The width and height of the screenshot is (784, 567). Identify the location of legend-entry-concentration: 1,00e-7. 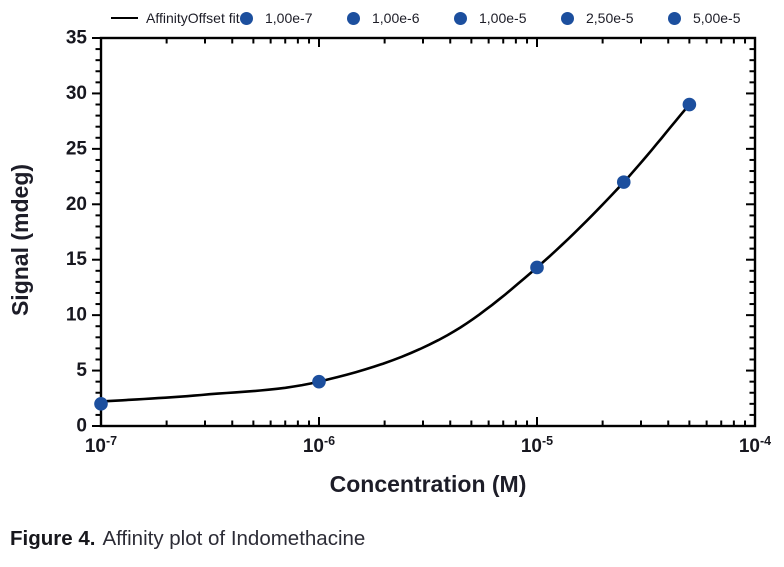
(276, 18).